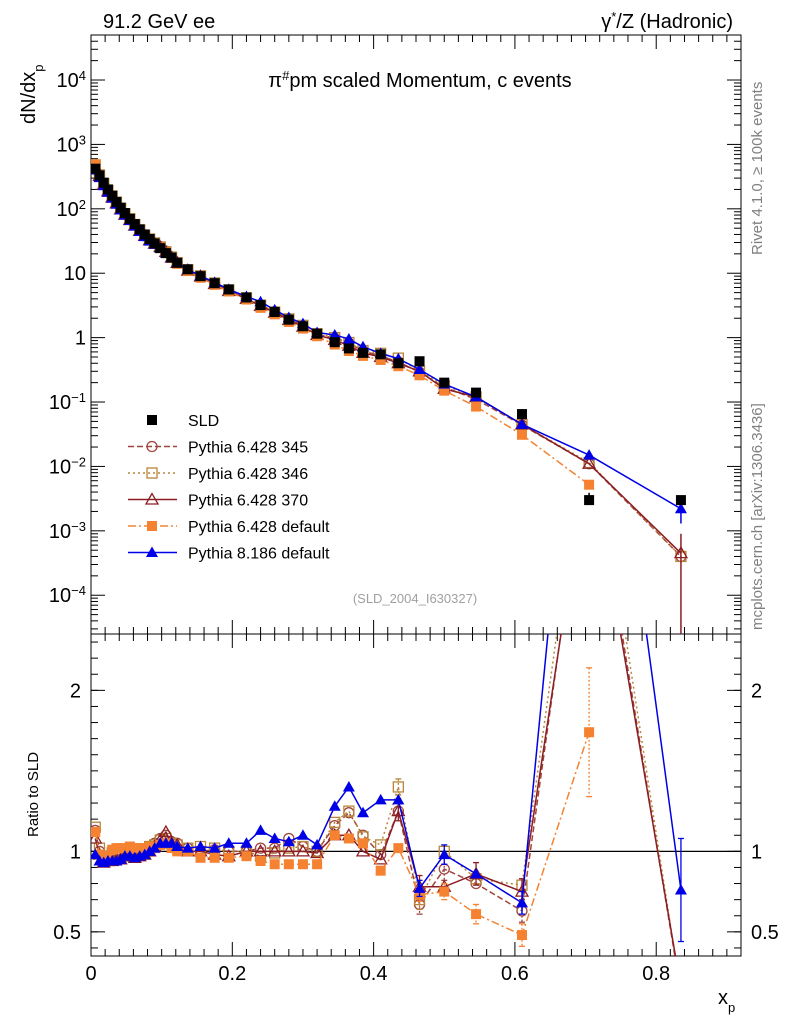 The width and height of the screenshot is (786, 1029). Describe the element at coordinates (756, 691) in the screenshot. I see `ratio-y-tick-label-right: 2` at that location.